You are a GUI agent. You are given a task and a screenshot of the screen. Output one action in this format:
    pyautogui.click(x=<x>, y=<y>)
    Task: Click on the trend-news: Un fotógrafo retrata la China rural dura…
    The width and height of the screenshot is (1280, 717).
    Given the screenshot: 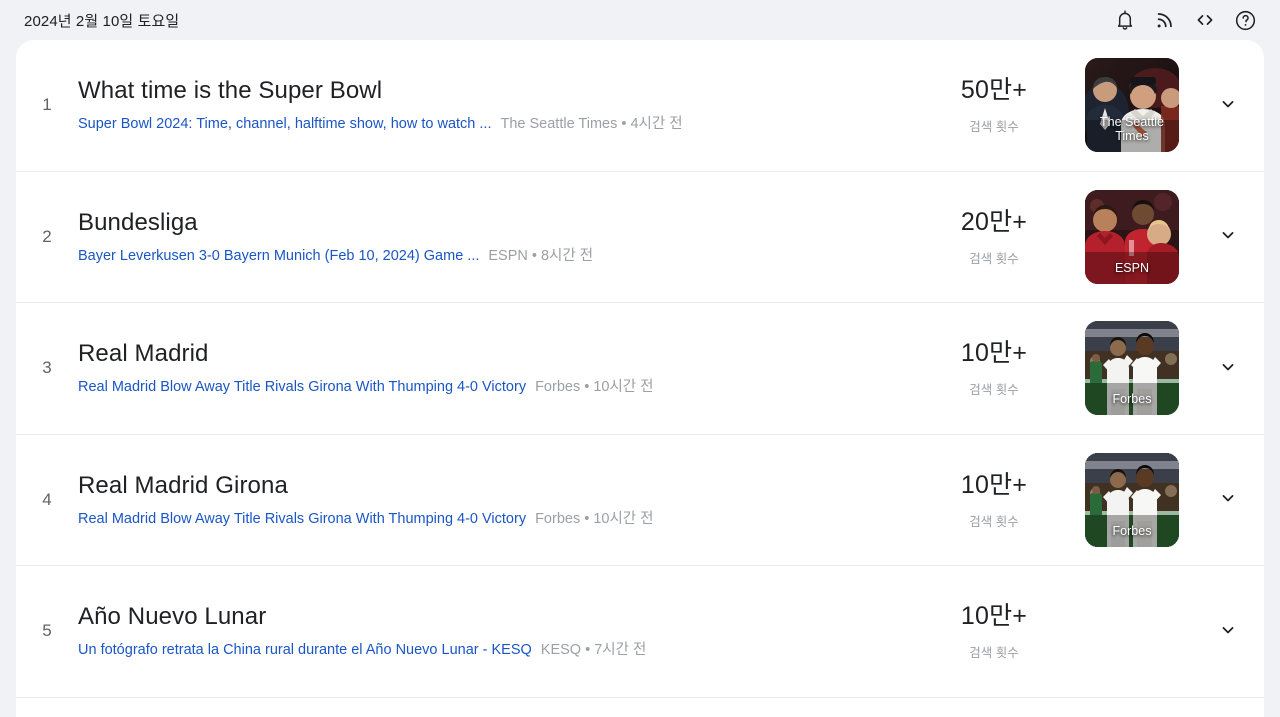 What is the action you would take?
    pyautogui.click(x=492, y=650)
    